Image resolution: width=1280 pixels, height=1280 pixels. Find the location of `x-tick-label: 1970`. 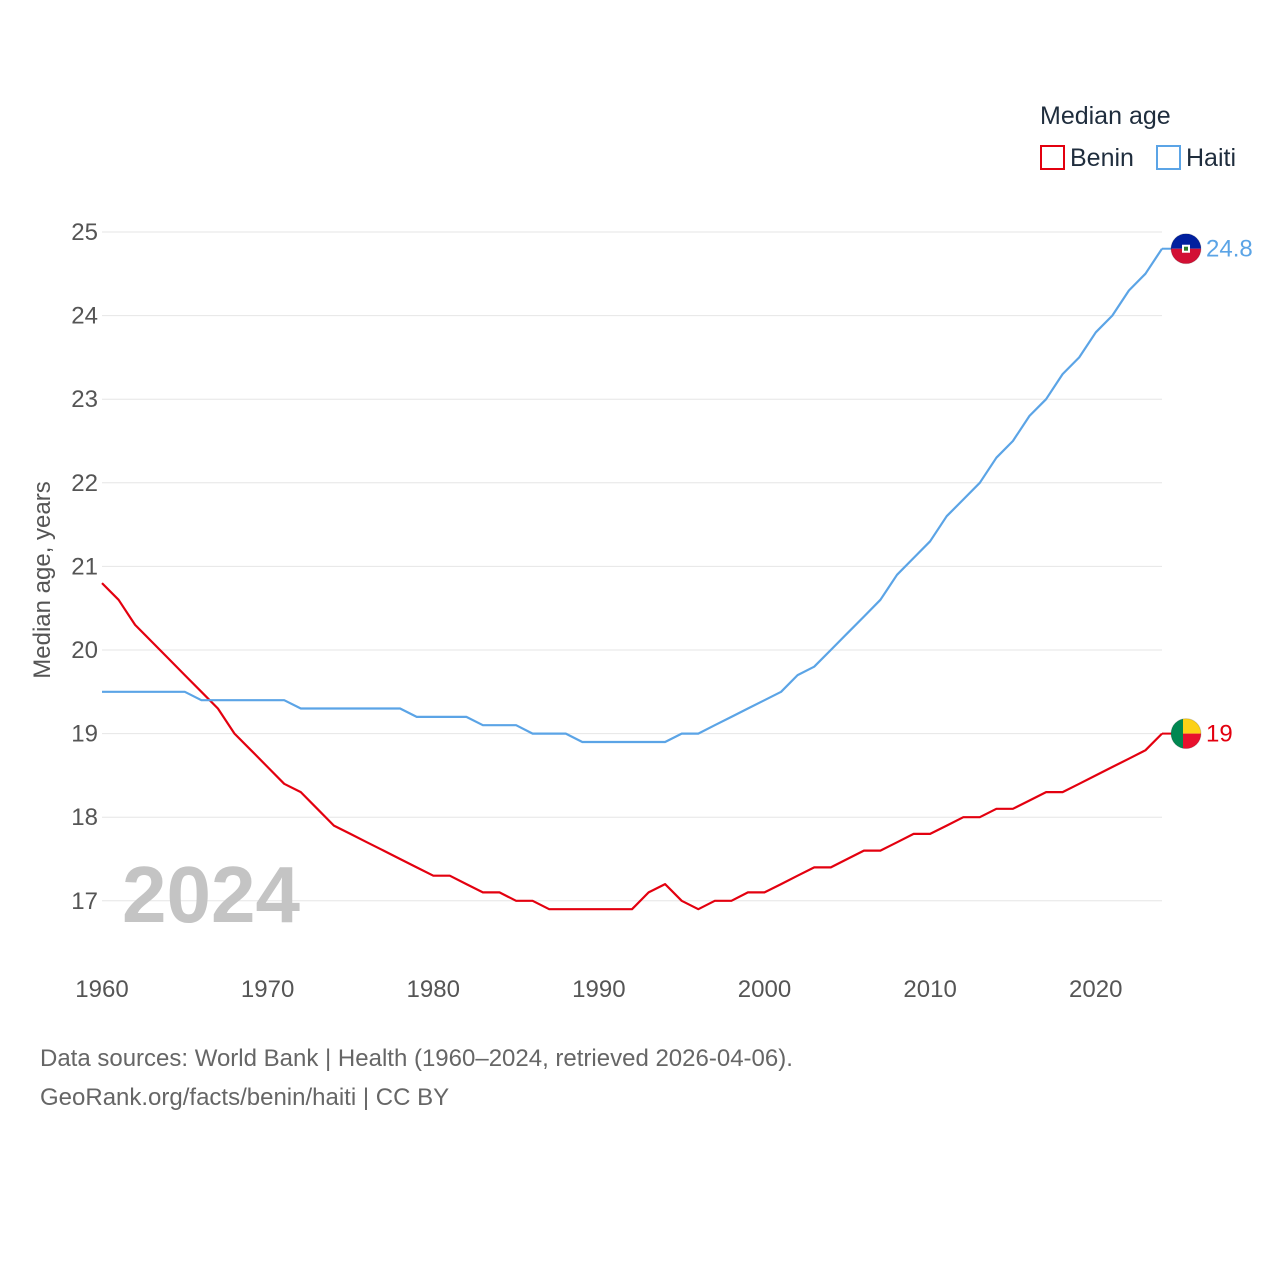

x-tick-label: 1970 is located at coordinates (267, 989).